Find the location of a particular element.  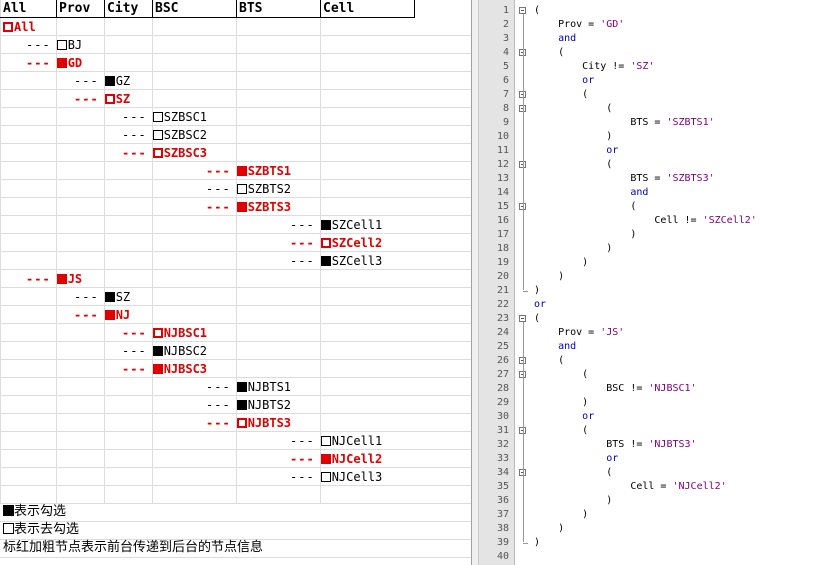

code-line: Prov = 'JS' is located at coordinates (579, 332).